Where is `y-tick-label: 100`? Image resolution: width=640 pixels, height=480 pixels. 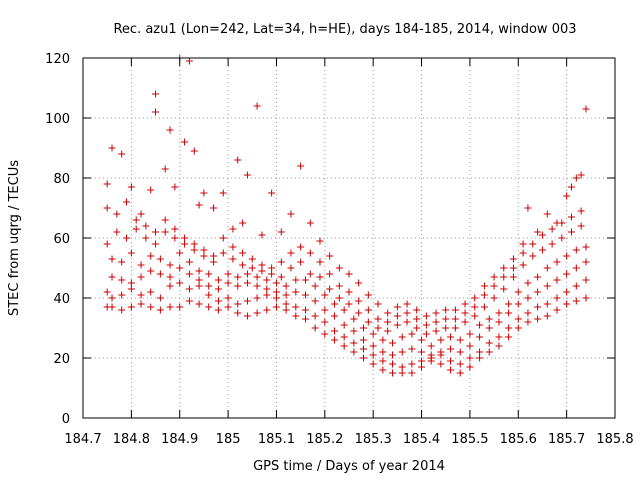 y-tick-label: 100 is located at coordinates (57, 119).